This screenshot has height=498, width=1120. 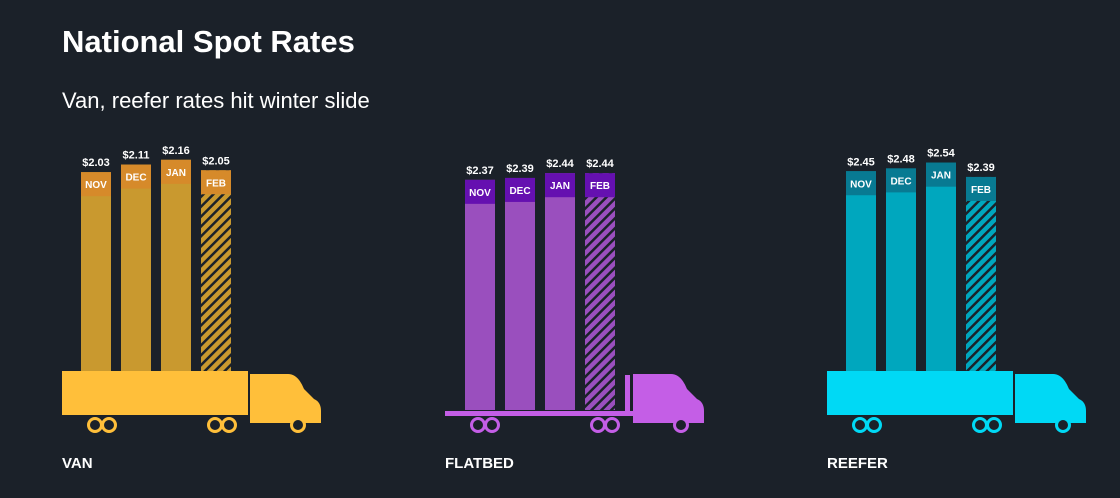 What do you see at coordinates (77, 463) in the screenshot?
I see `group-label: VAN` at bounding box center [77, 463].